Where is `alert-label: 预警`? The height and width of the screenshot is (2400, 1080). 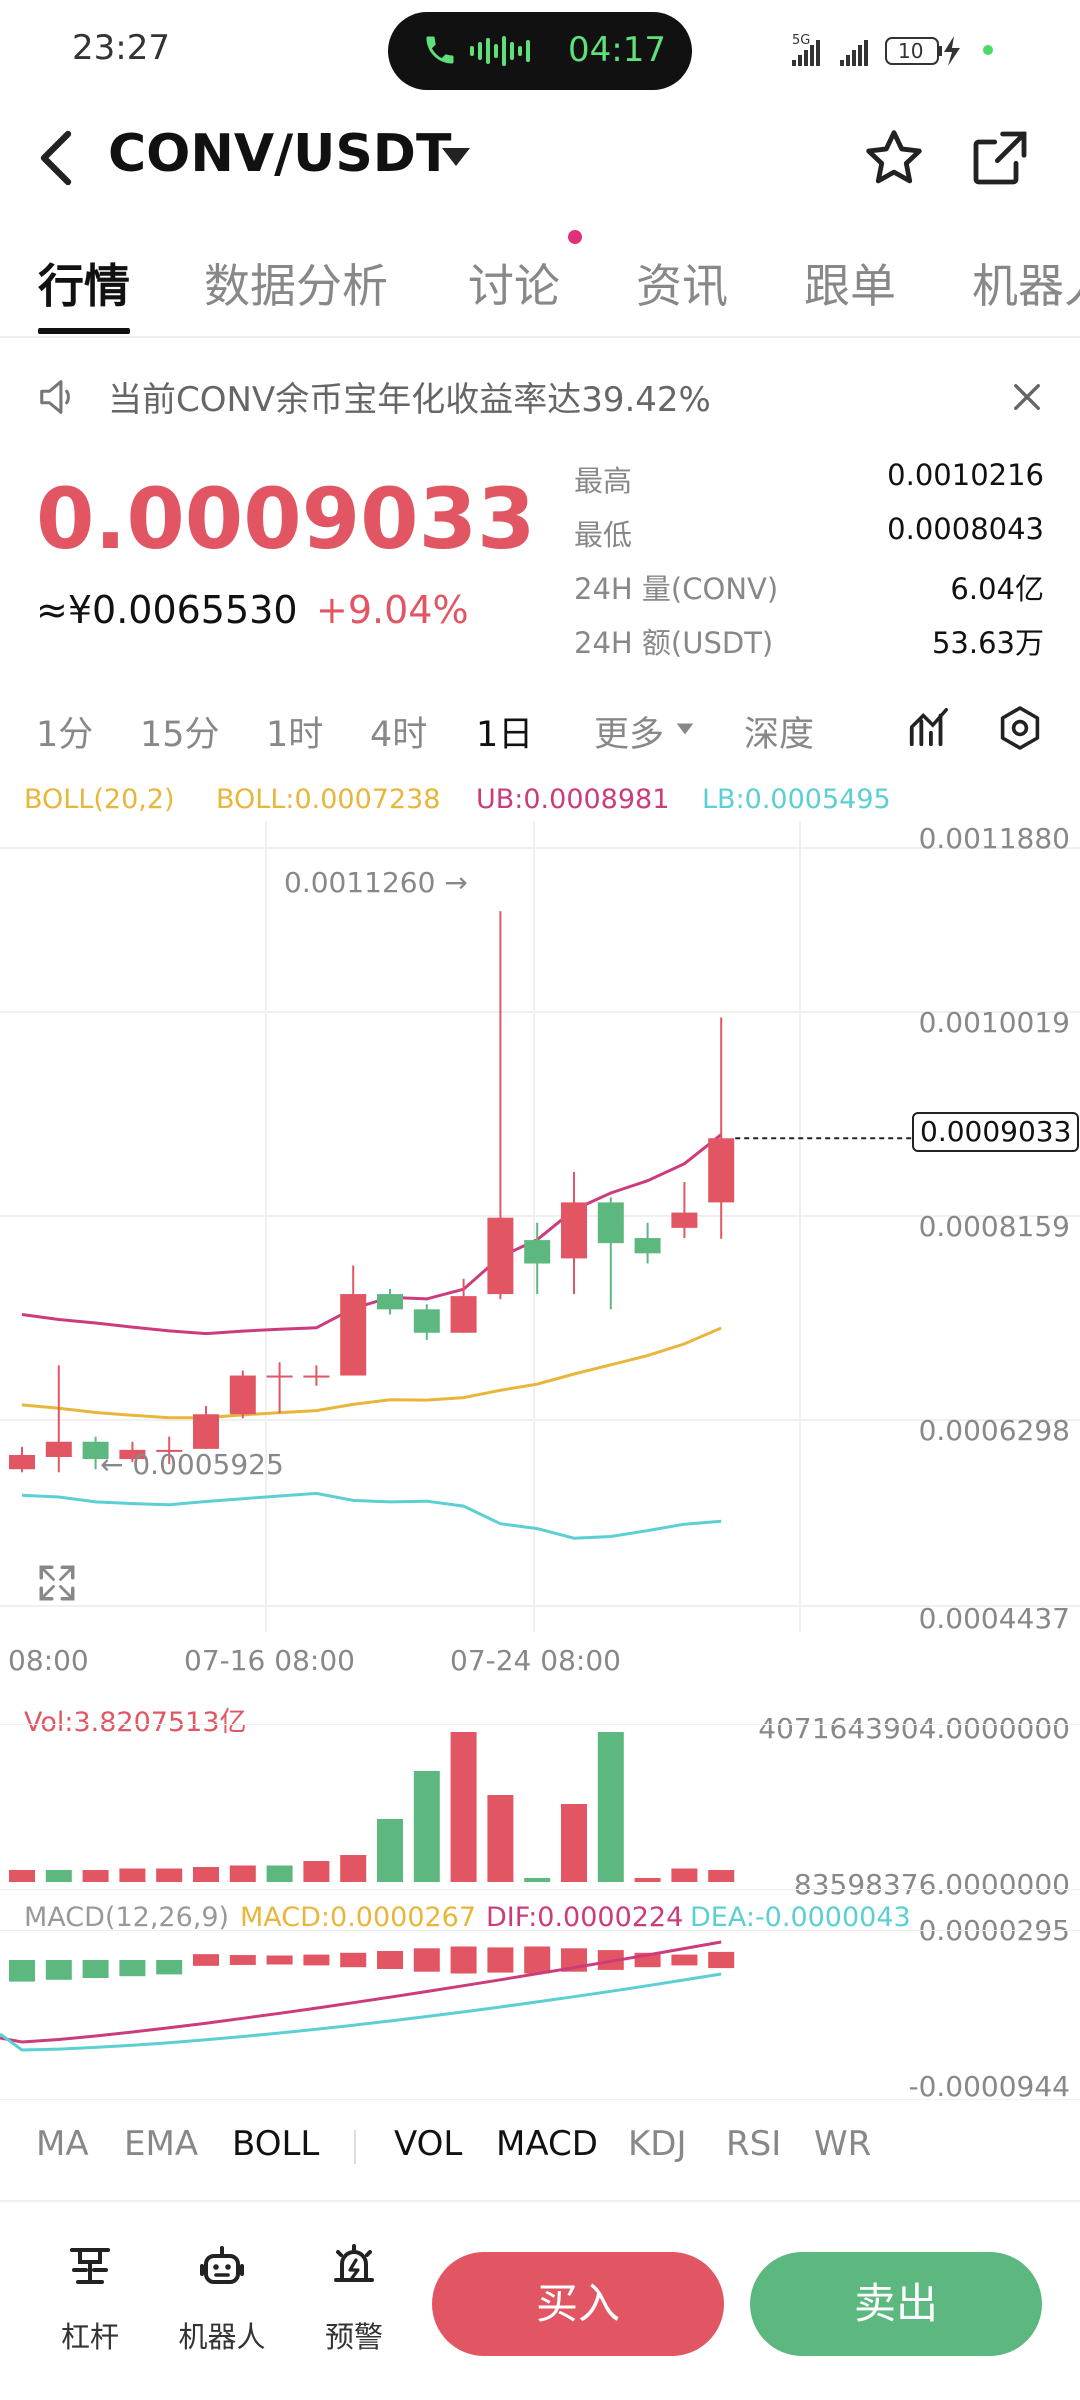
alert-label: 预警 is located at coordinates (353, 2337).